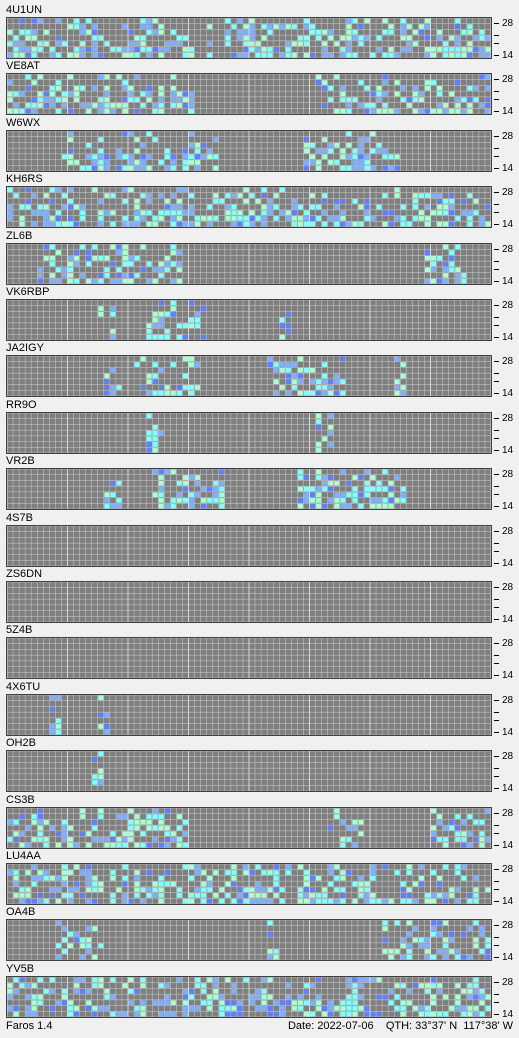 The height and width of the screenshot is (1038, 519). Describe the element at coordinates (508, 869) in the screenshot. I see `axis-tick-label: 28` at that location.